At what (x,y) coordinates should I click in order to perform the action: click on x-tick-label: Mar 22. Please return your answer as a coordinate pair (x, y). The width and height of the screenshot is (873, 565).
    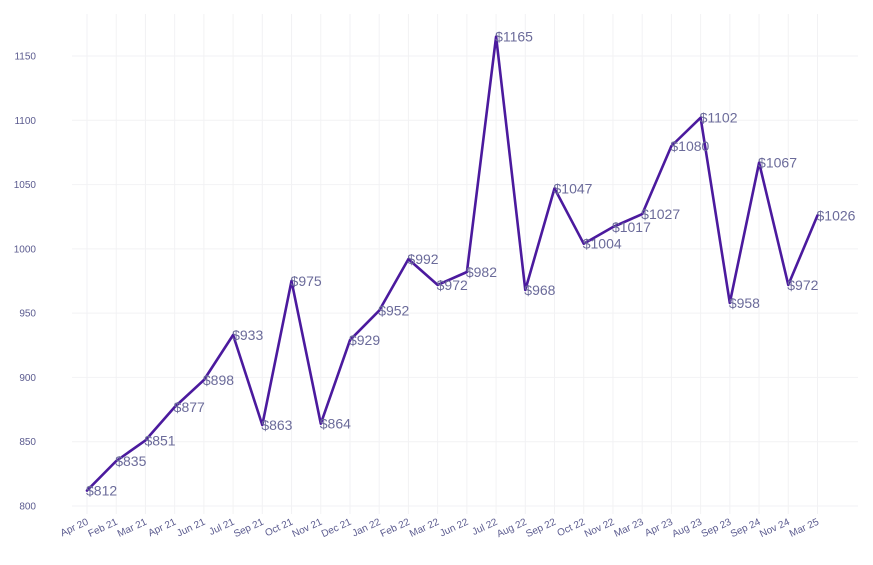
    Looking at the image, I should click on (424, 528).